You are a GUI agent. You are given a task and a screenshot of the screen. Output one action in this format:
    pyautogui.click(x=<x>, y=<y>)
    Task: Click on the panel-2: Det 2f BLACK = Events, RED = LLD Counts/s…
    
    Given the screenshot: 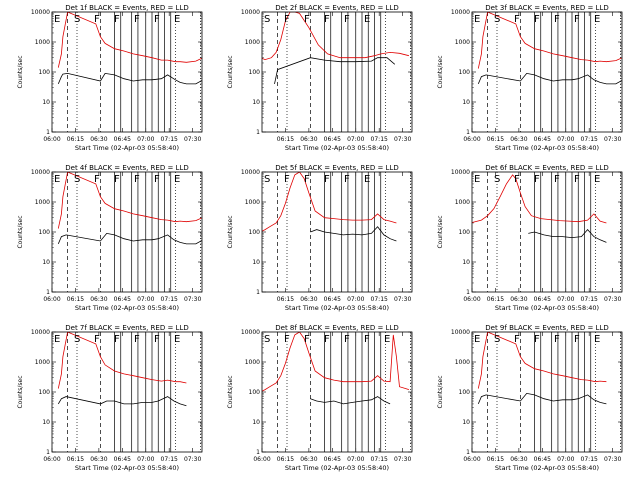 What is the action you would take?
    pyautogui.click(x=320, y=78)
    